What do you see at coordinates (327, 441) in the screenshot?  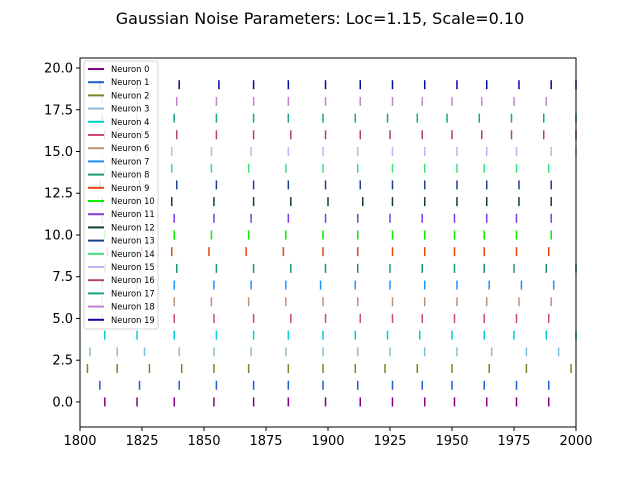 I see `x-tick-label: 1900` at bounding box center [327, 441].